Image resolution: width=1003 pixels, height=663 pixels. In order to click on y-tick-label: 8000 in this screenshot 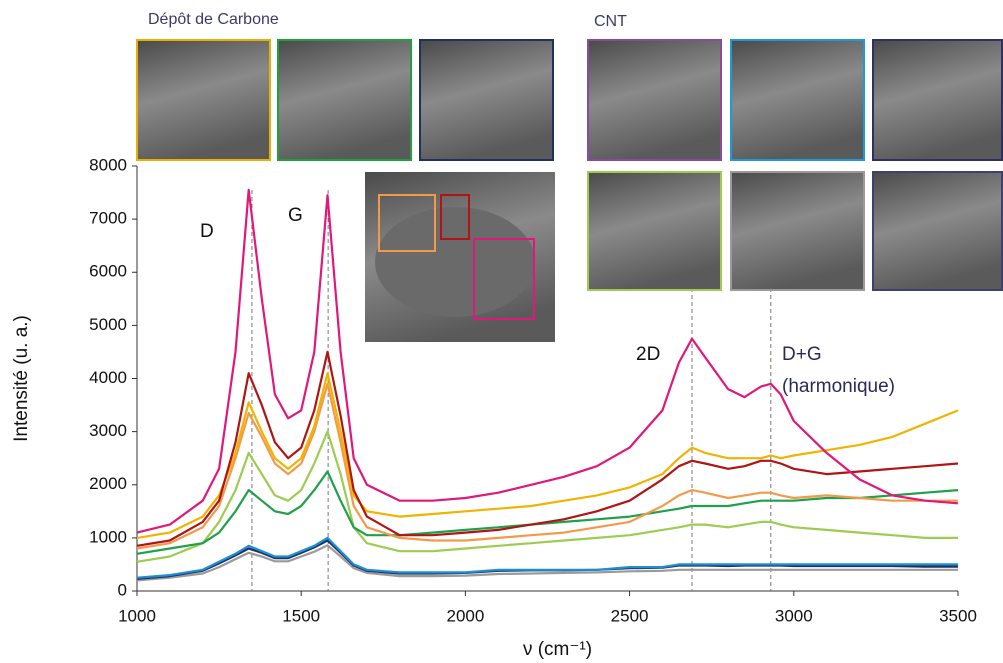, I will do `click(108, 164)`.